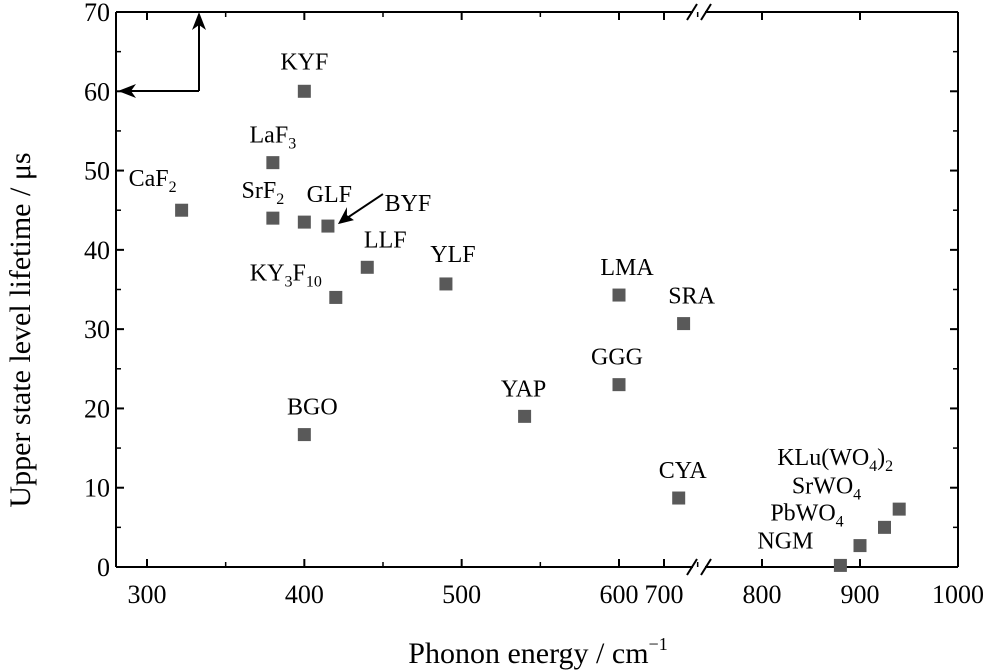 The width and height of the screenshot is (1000, 671). What do you see at coordinates (385, 240) in the screenshot?
I see `label-llf: LLF` at bounding box center [385, 240].